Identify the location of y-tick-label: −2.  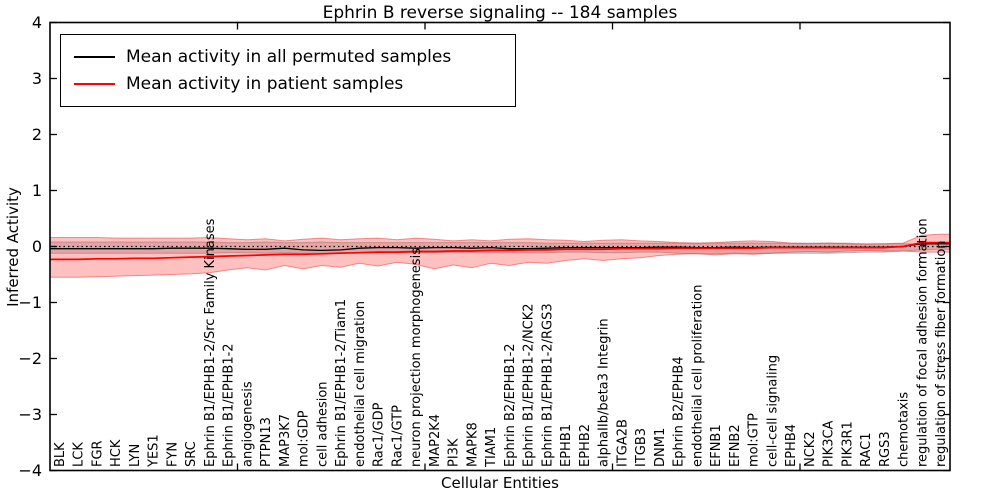
(30, 358).